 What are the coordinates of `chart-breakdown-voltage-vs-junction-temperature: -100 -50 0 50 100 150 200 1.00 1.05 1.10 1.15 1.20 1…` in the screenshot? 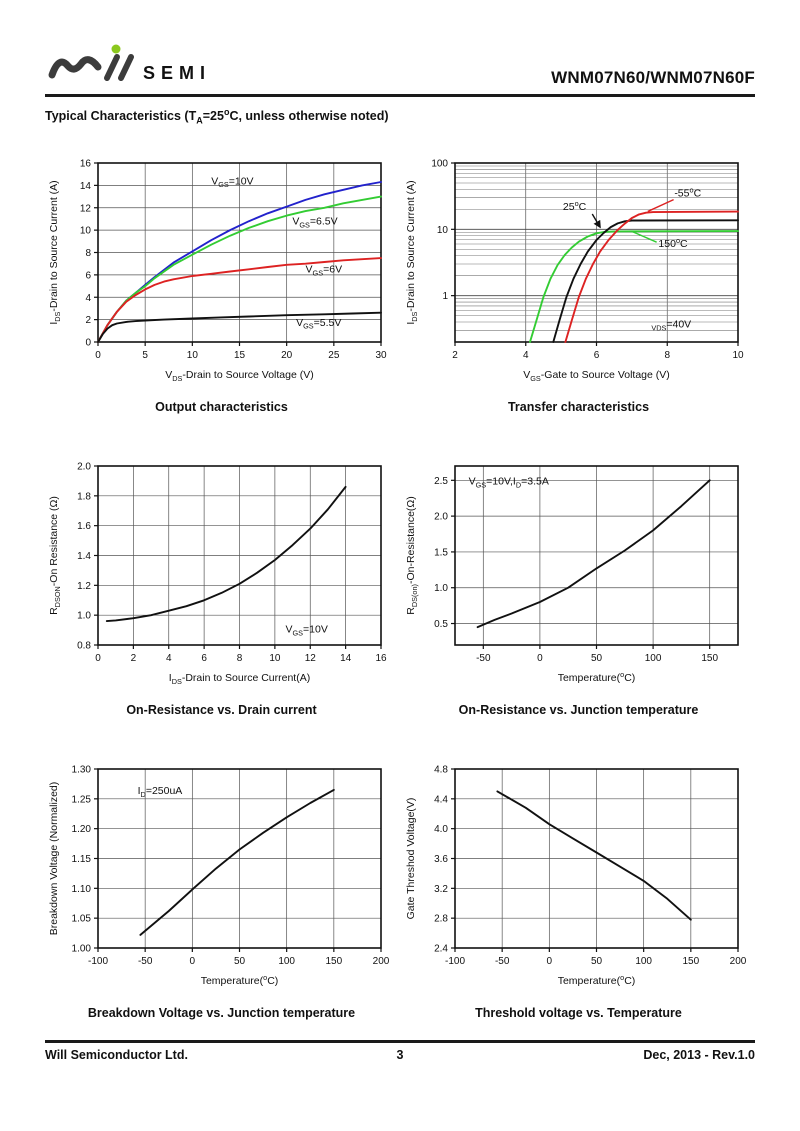 It's located at (221, 888).